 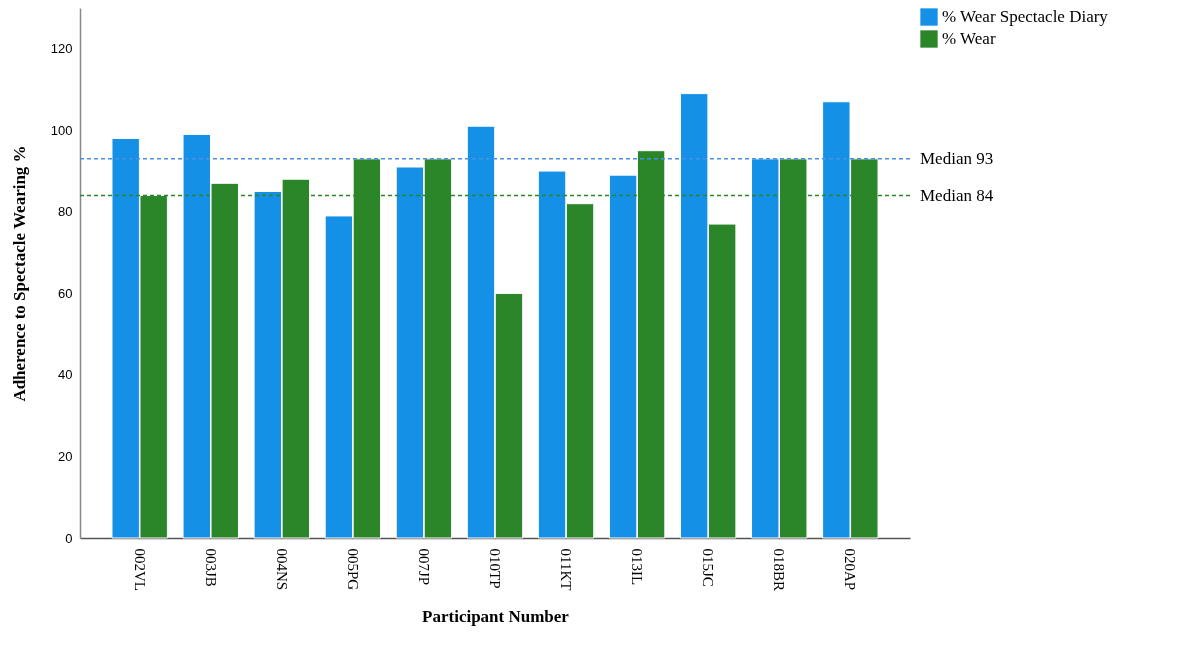 What do you see at coordinates (969, 38) in the screenshot?
I see `legend-label: % Wear` at bounding box center [969, 38].